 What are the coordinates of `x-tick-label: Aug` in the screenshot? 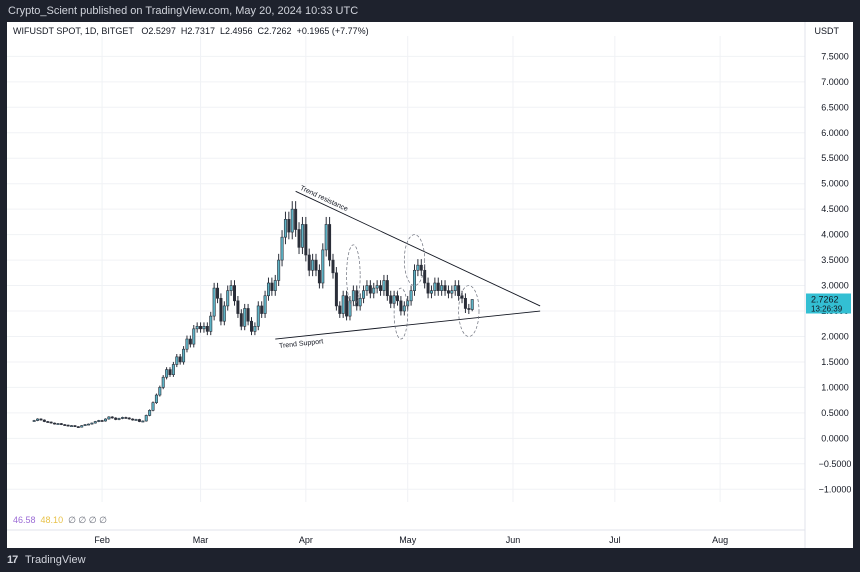 It's located at (720, 540).